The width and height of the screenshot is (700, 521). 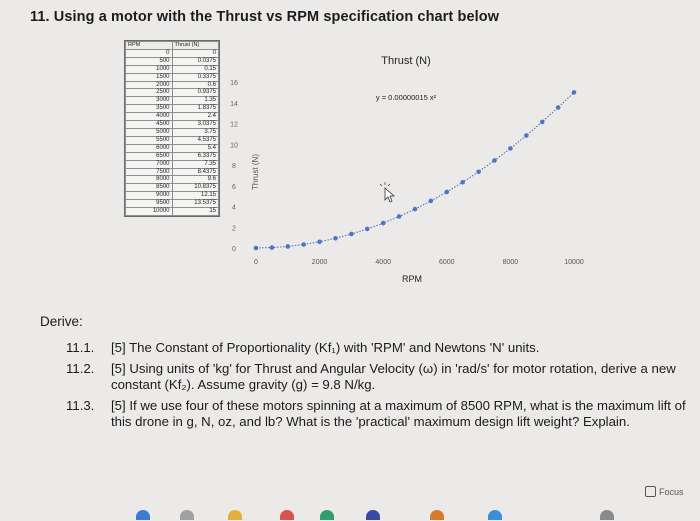 What do you see at coordinates (149, 164) in the screenshot?
I see `rpm-cell: 7000` at bounding box center [149, 164].